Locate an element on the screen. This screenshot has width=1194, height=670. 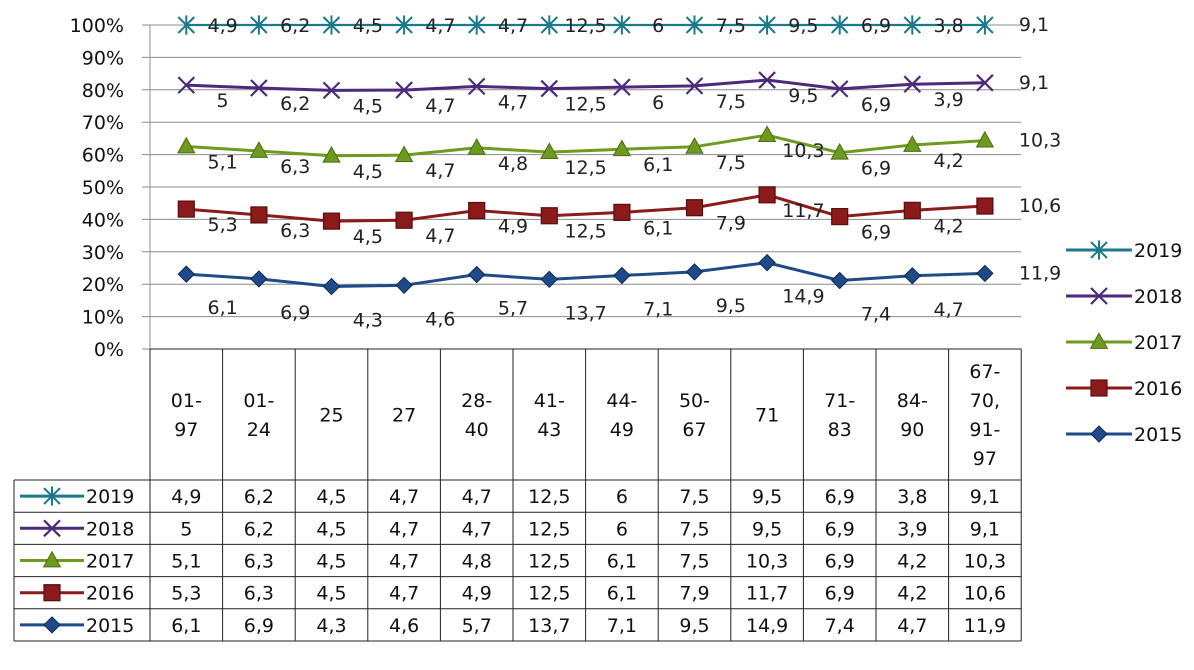
table-series-name: 2019 is located at coordinates (110, 497).